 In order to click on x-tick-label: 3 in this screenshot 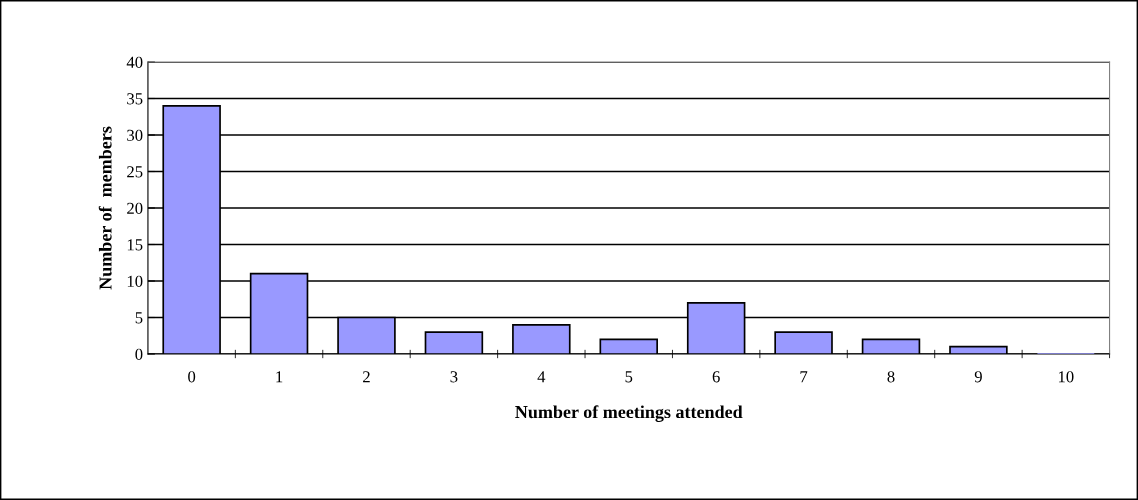, I will do `click(454, 377)`.